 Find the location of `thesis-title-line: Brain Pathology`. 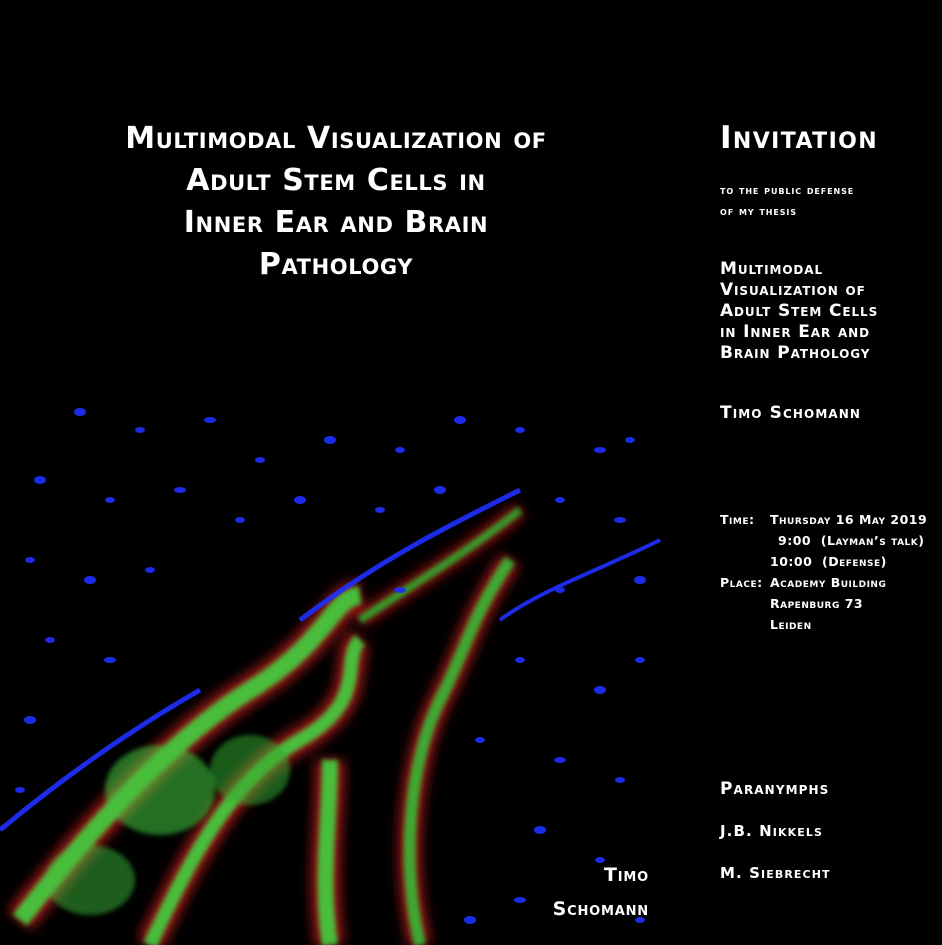

thesis-title-line: Brain Pathology is located at coordinates (795, 353).